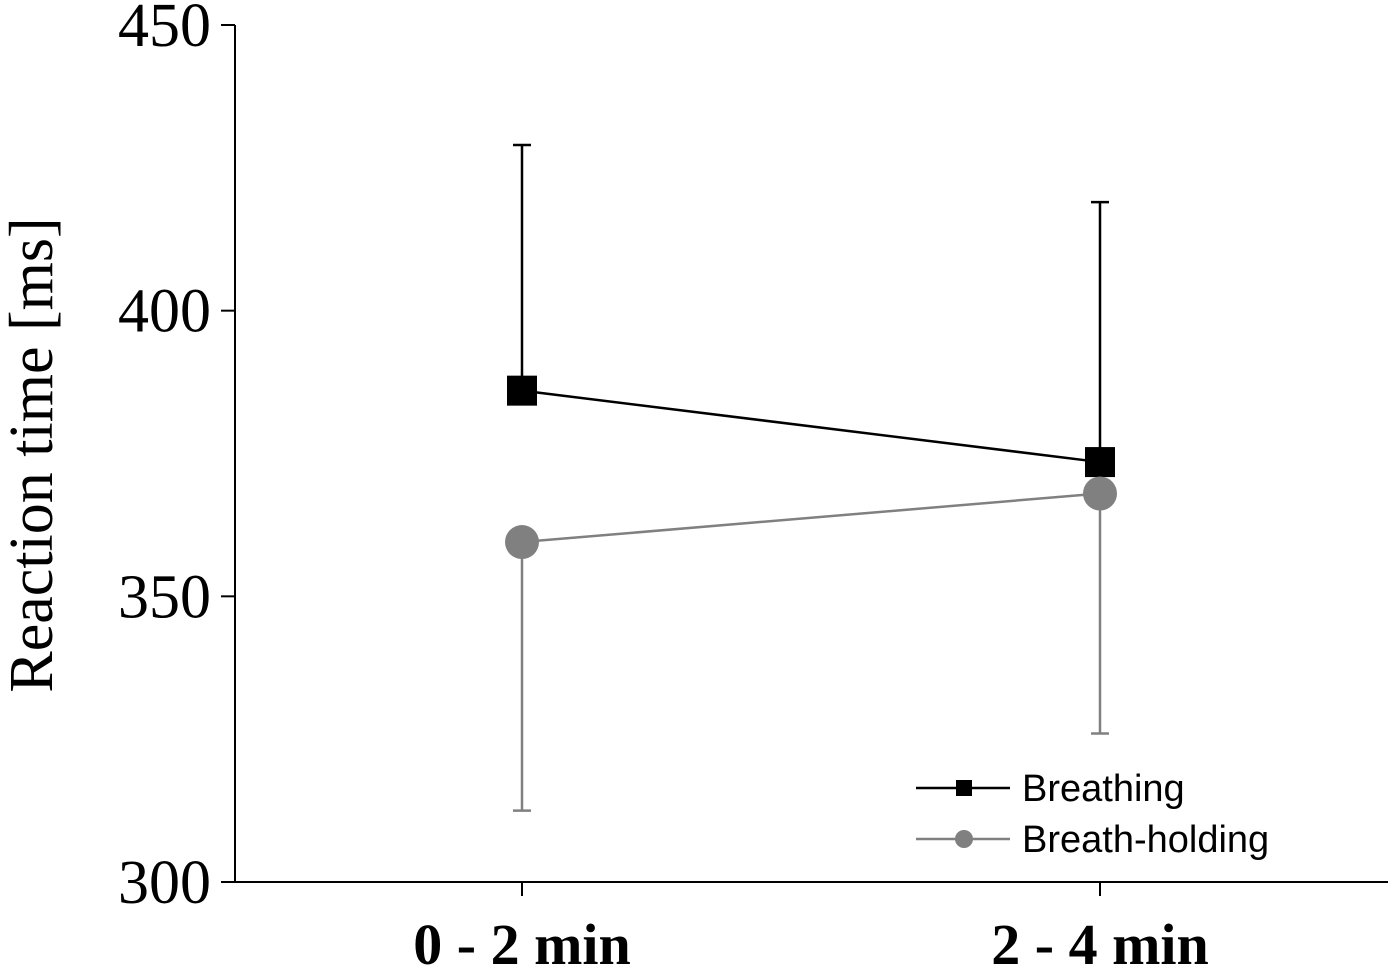 The width and height of the screenshot is (1392, 969). What do you see at coordinates (1092, 814) in the screenshot?
I see `legend: Breathing Breath-holding` at bounding box center [1092, 814].